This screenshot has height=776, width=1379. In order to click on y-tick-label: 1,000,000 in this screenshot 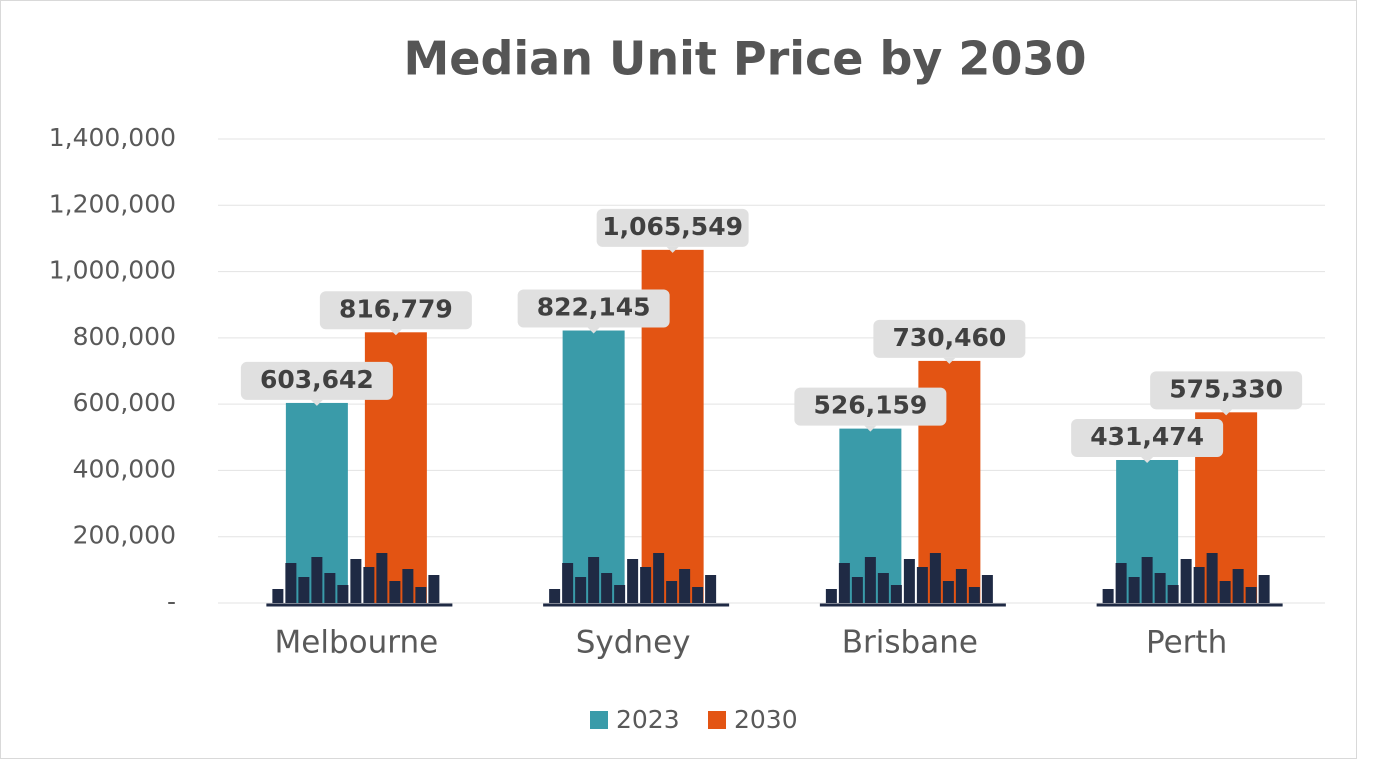, I will do `click(112, 270)`.